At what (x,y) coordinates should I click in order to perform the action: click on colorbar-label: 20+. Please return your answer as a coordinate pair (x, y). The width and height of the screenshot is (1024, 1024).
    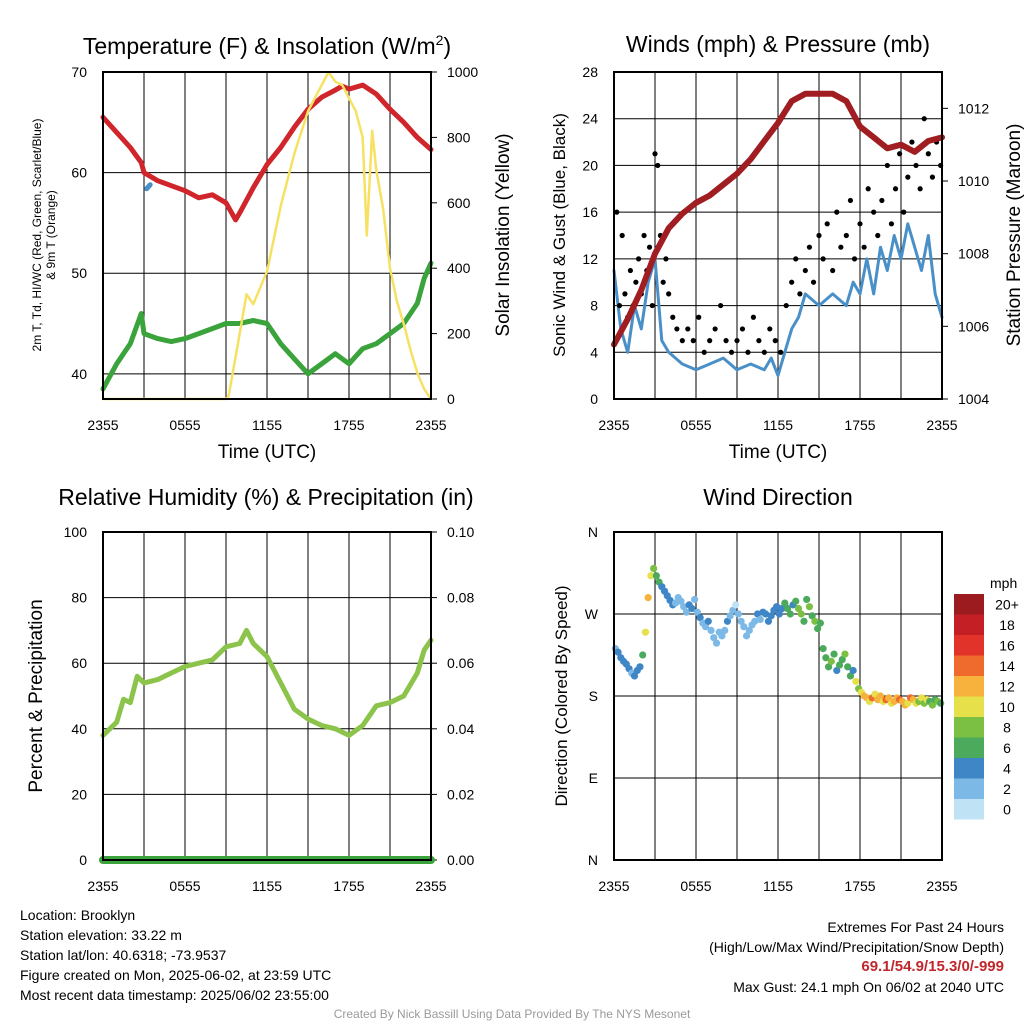
    Looking at the image, I should click on (1007, 604).